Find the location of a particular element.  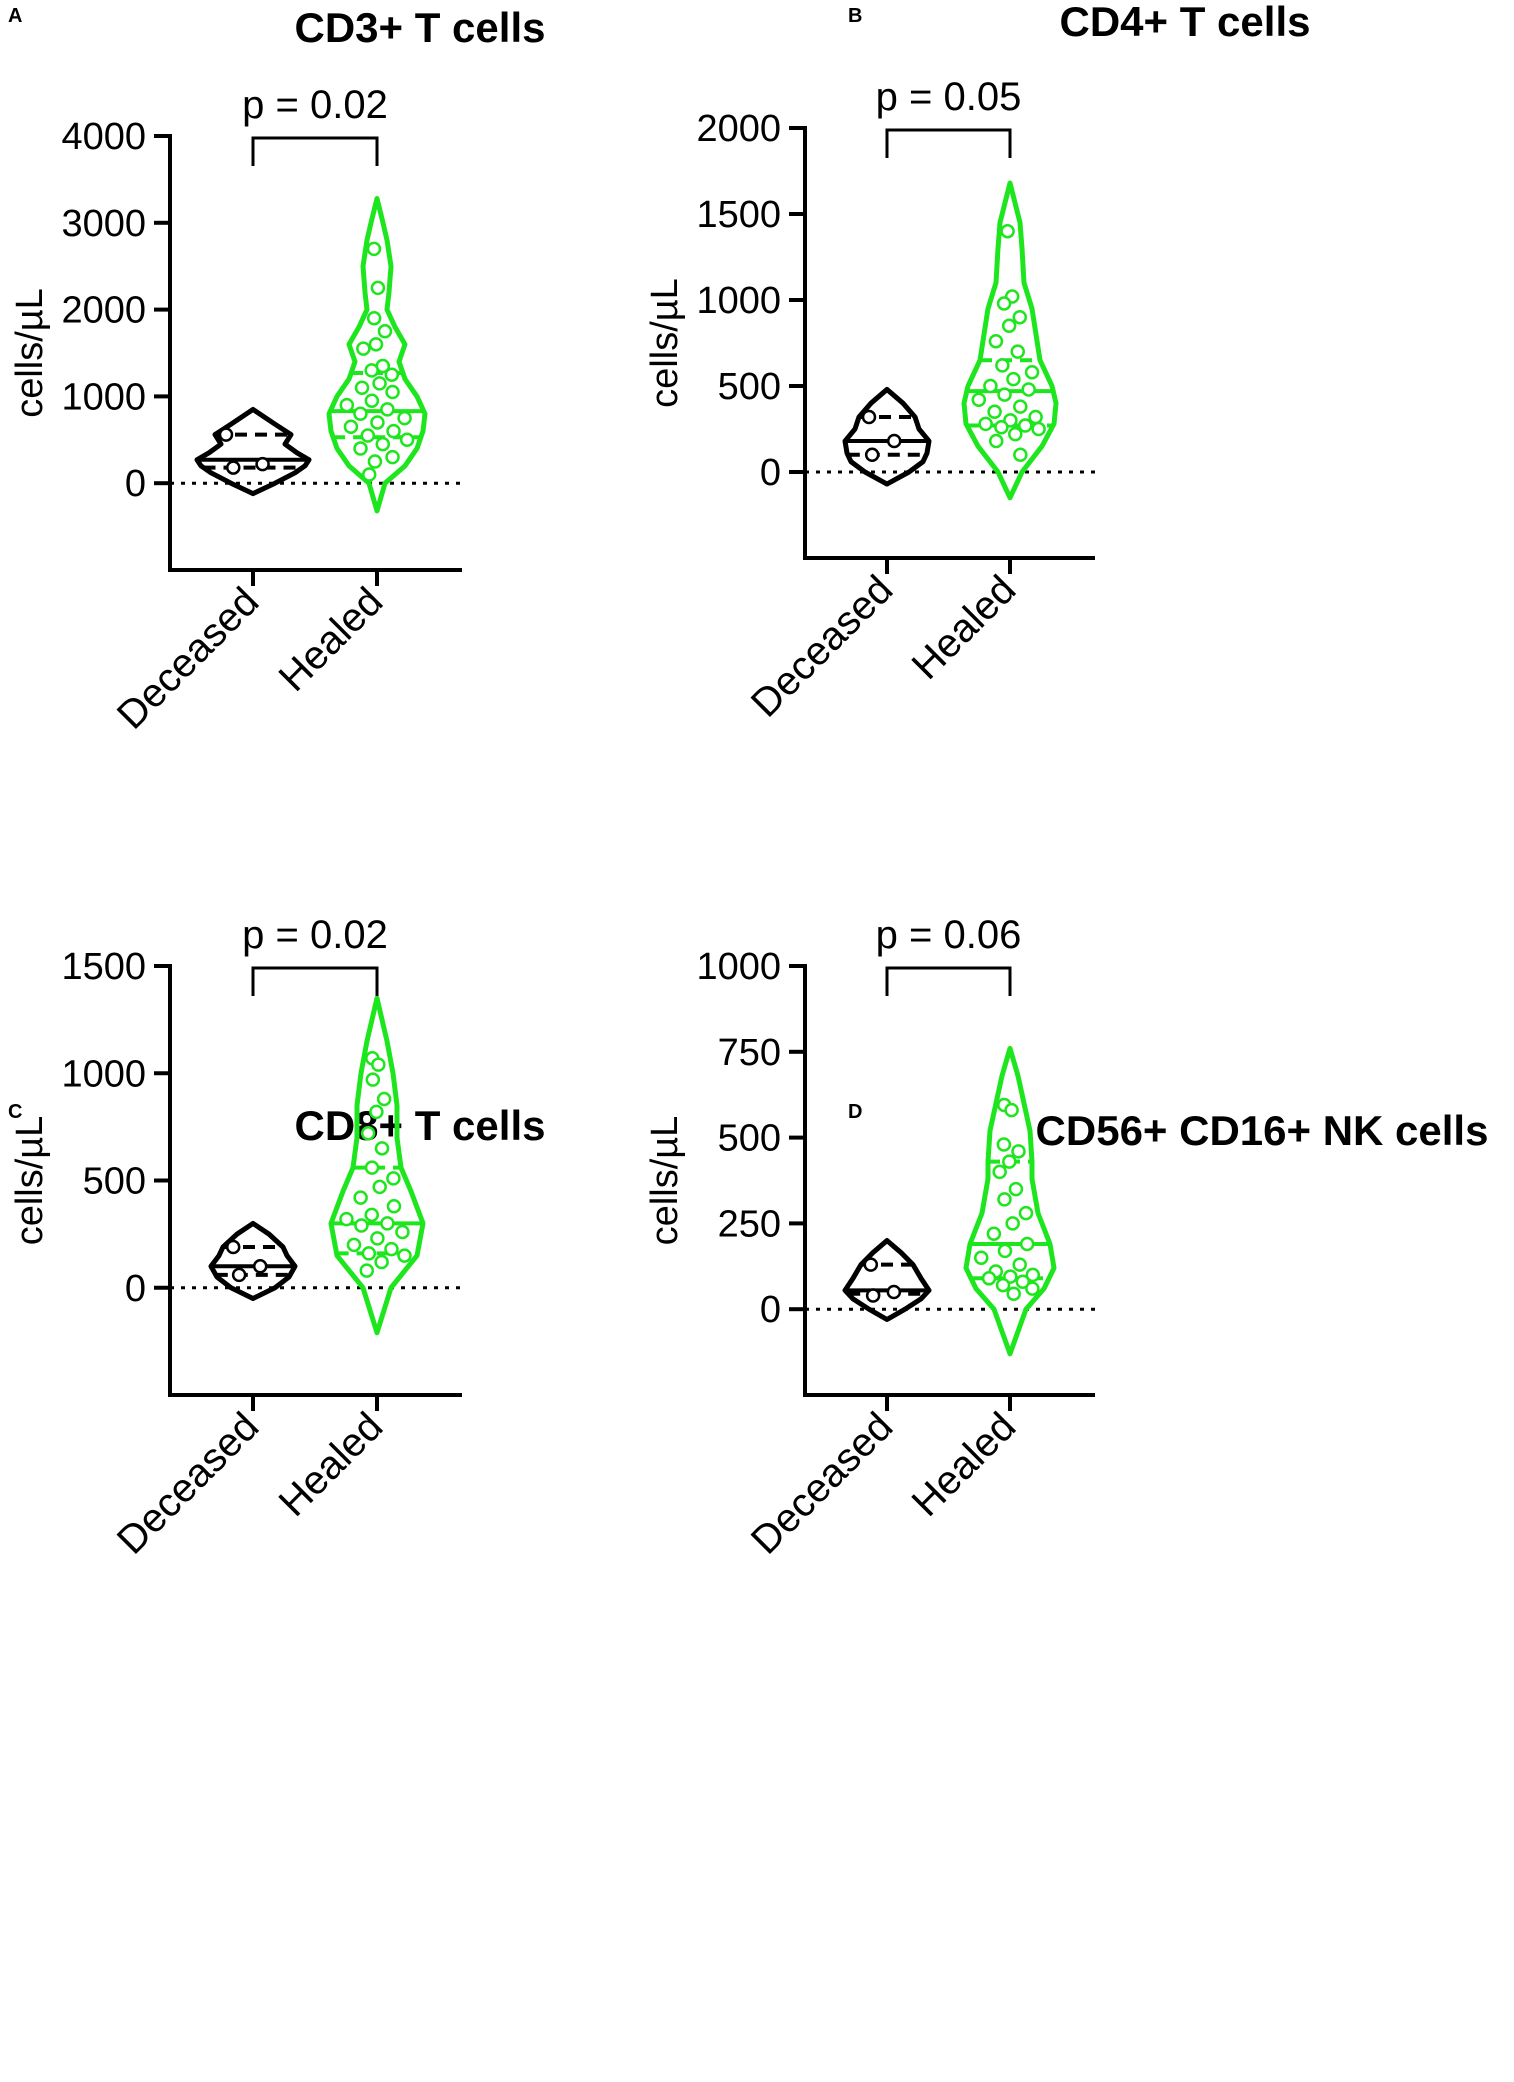

chart-title: CD4+ T cells is located at coordinates (1185, 22).